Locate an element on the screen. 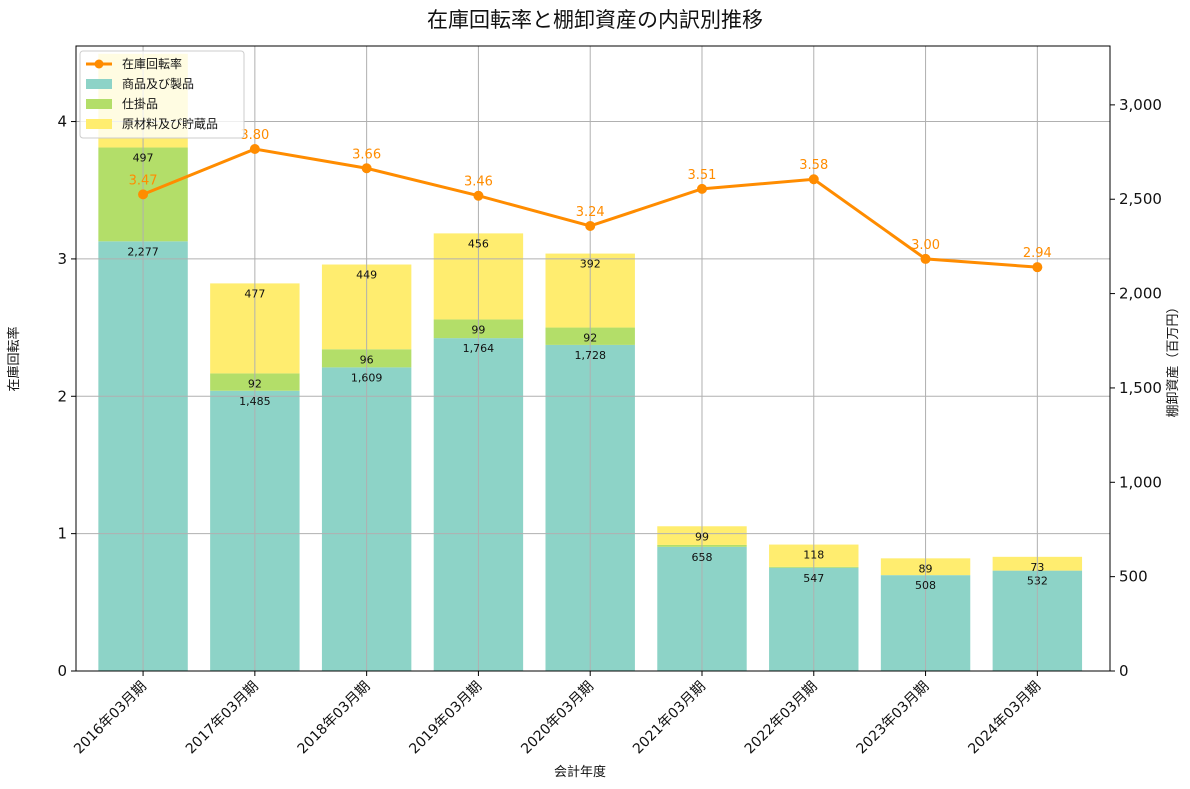  turnover-label-6: 3.51 is located at coordinates (702, 175).